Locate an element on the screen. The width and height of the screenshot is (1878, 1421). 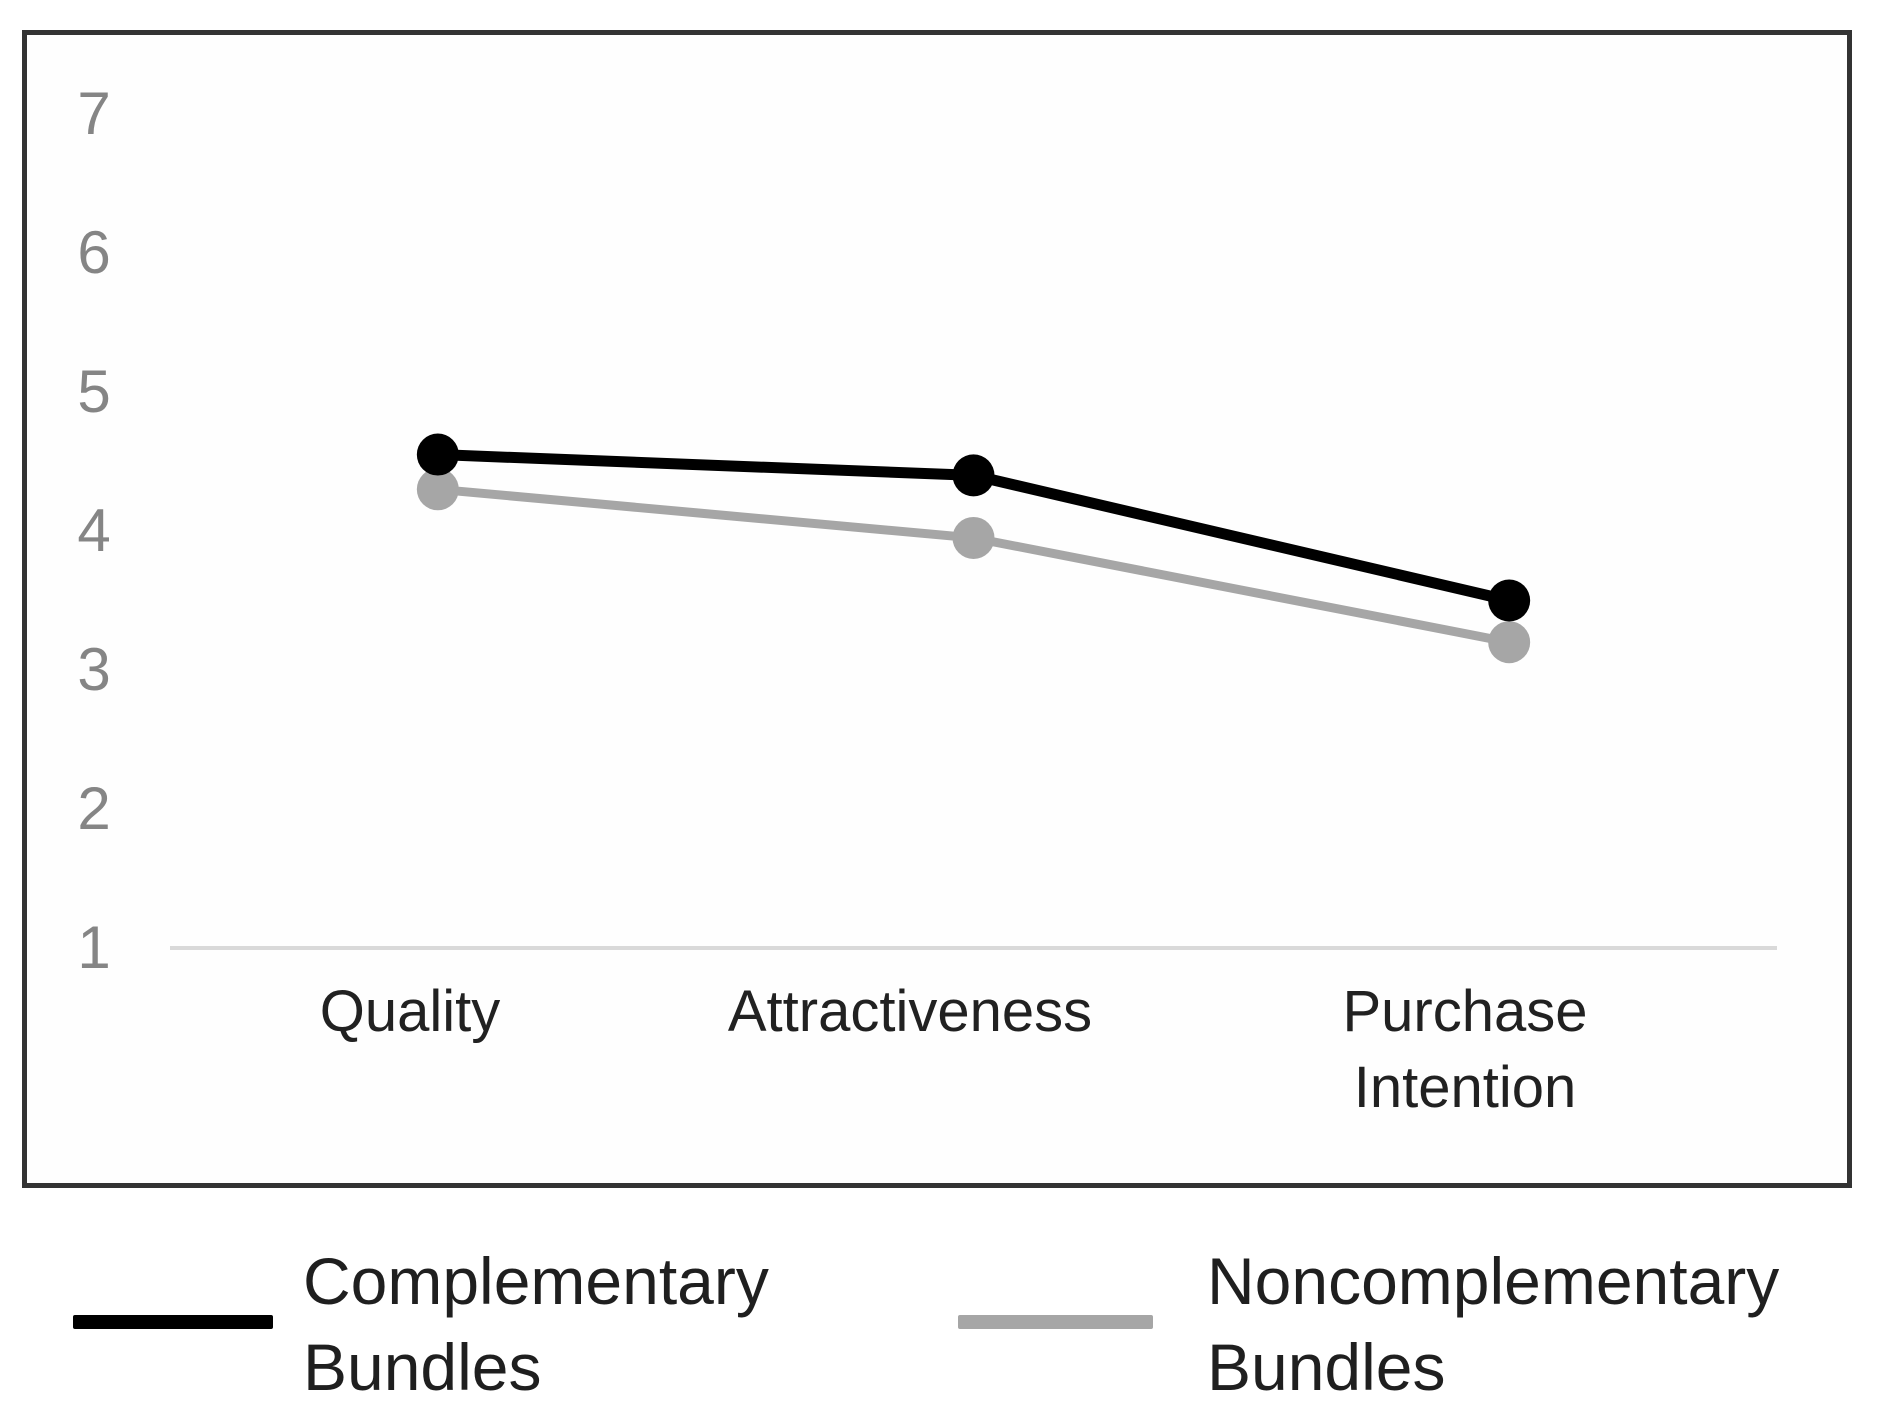
legend-swatch-noncomplementary-bundles is located at coordinates (1055, 1322).